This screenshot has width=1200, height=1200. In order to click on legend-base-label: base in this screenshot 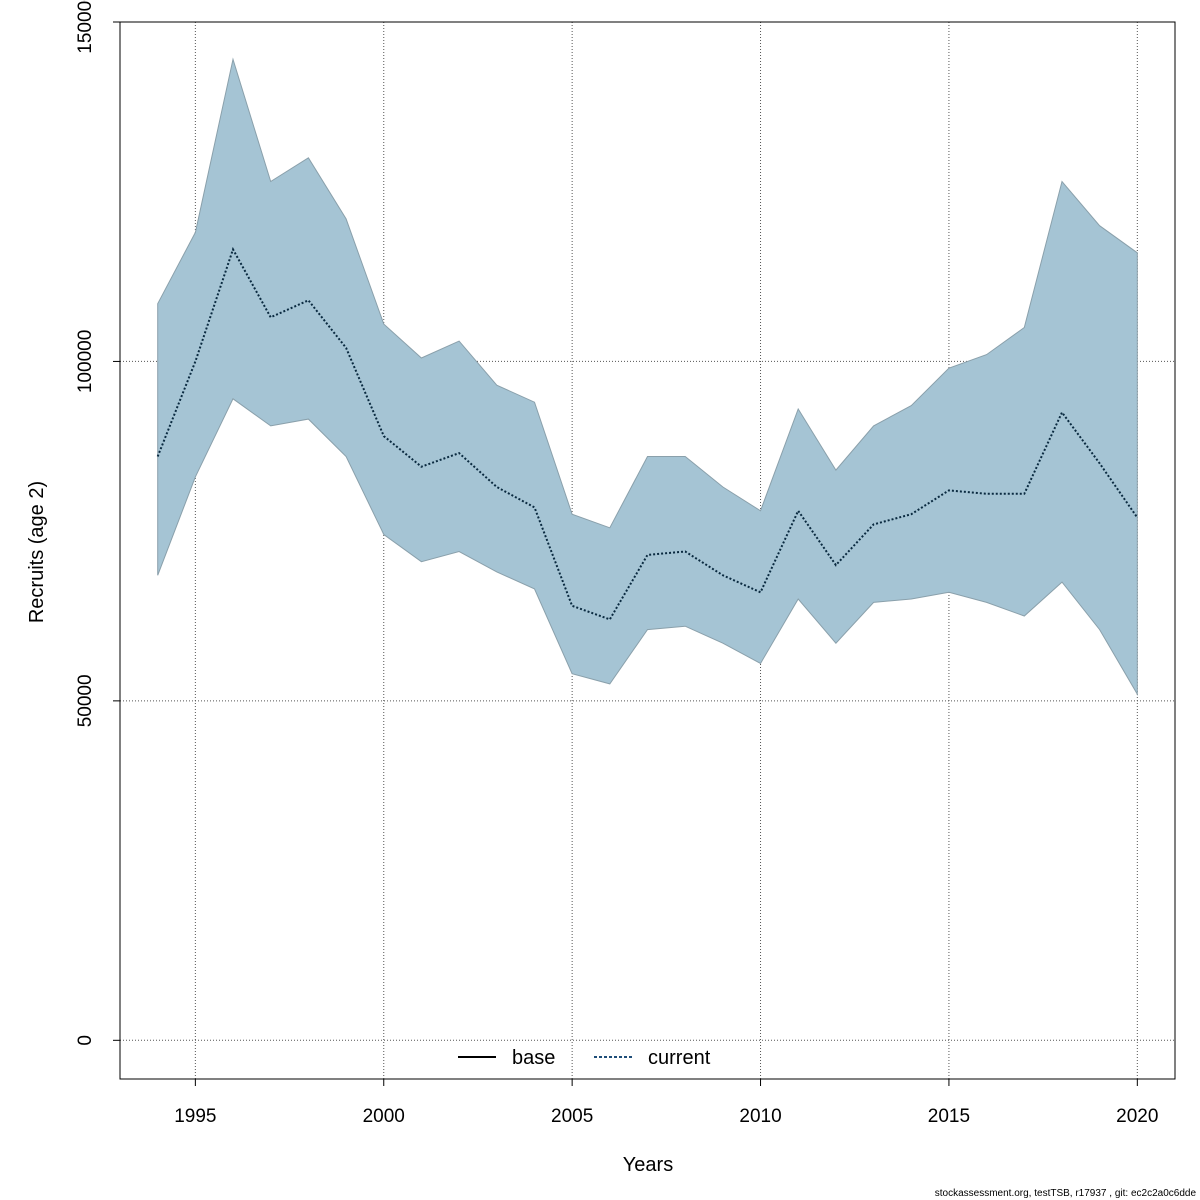, I will do `click(533, 1058)`.